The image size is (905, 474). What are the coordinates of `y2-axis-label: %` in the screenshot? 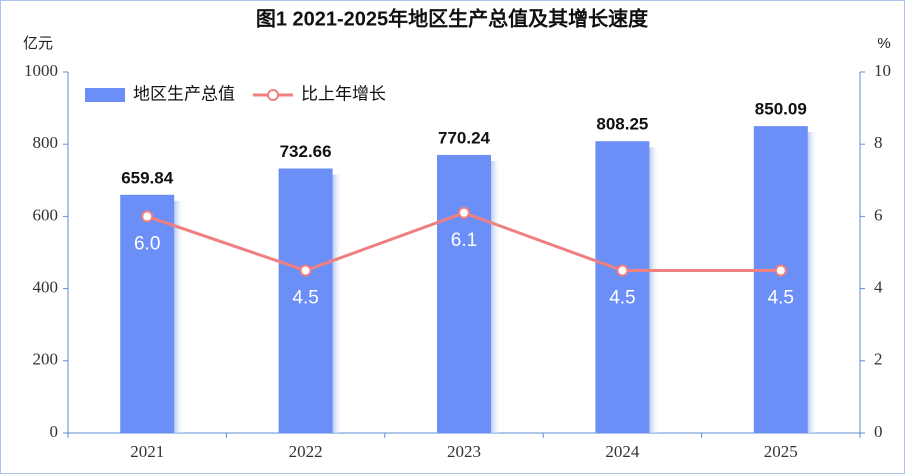 It's located at (883, 43).